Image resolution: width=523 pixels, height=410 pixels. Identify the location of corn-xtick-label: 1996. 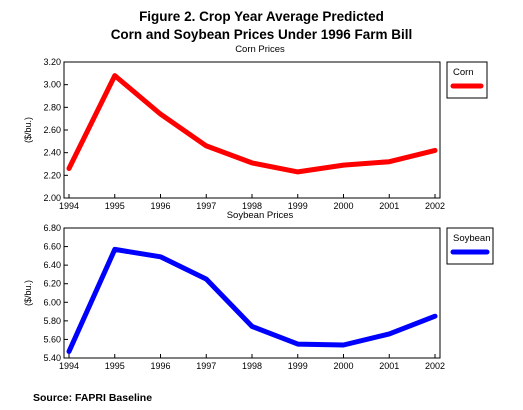
(160, 206).